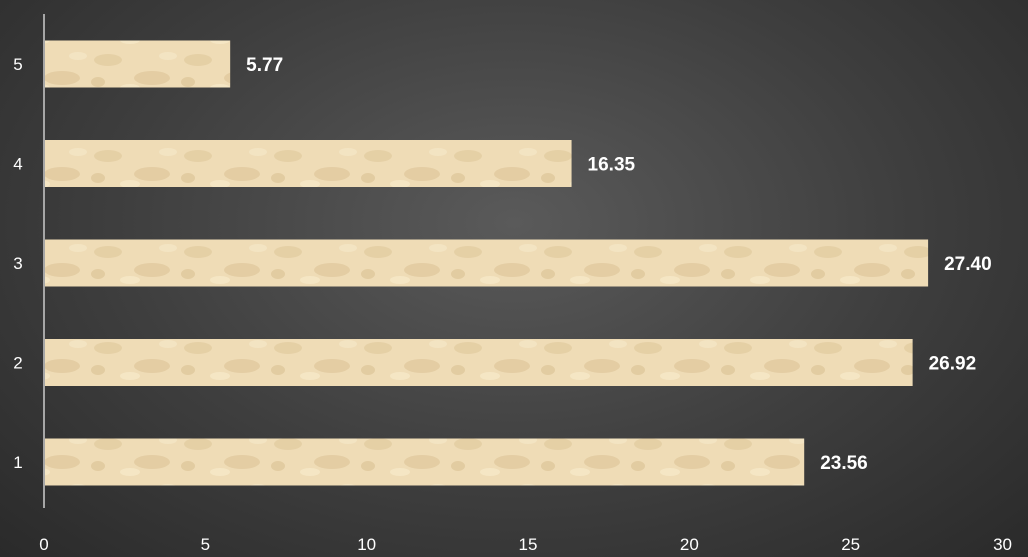 The image size is (1028, 557). I want to click on x-tick-labels: 0 5 10 15 20 25 30, so click(525, 544).